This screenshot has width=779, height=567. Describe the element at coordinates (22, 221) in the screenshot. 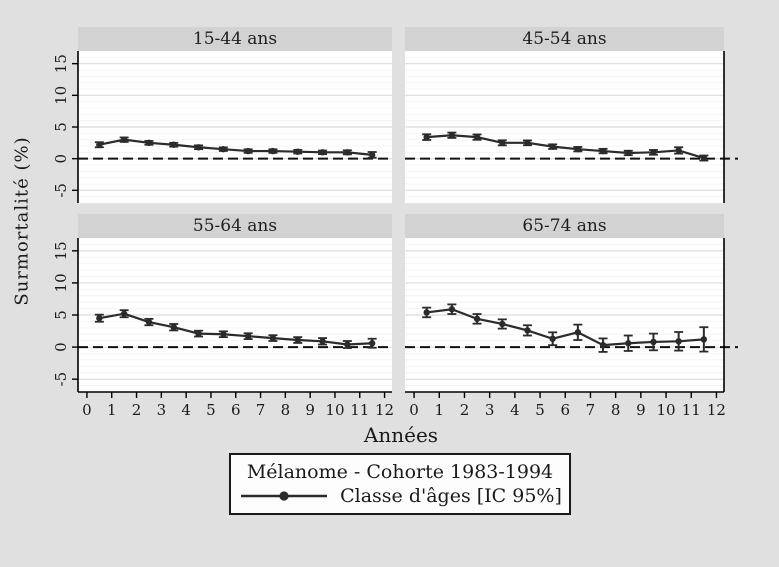

I see `y-axis-title: Surmortalité (%)` at that location.